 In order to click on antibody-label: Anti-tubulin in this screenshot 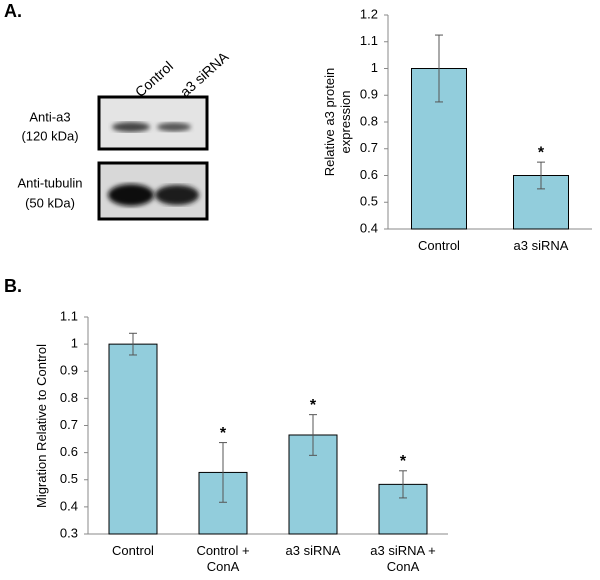, I will do `click(49, 182)`.